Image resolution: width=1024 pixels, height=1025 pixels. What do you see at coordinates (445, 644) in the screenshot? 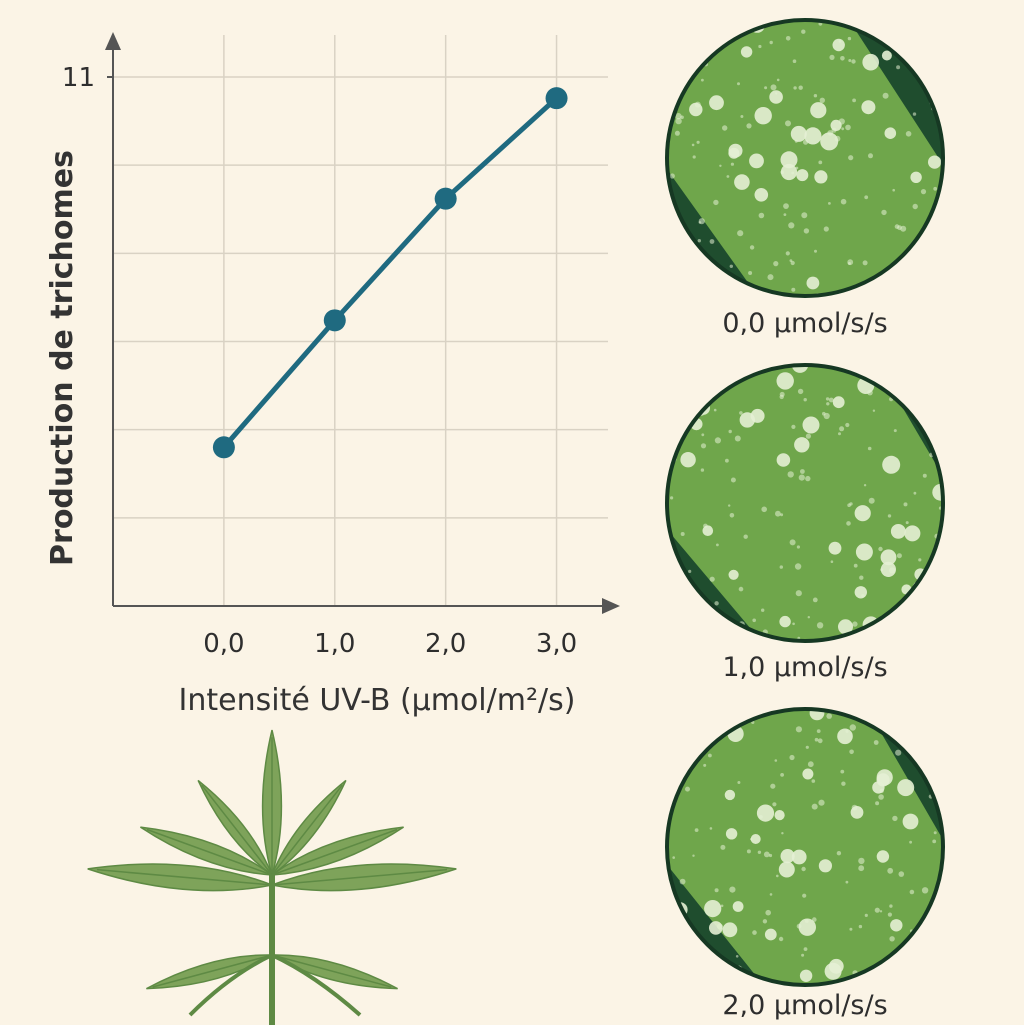
I see `x-tick-label: 2,0` at bounding box center [445, 644].